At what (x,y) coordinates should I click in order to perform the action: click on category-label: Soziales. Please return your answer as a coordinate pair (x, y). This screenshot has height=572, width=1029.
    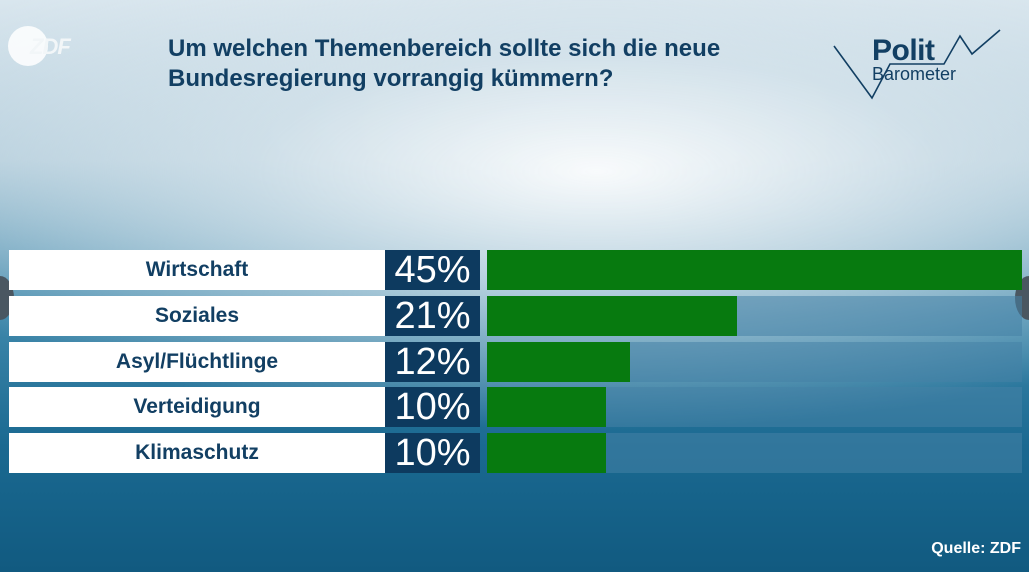
    Looking at the image, I should click on (197, 316).